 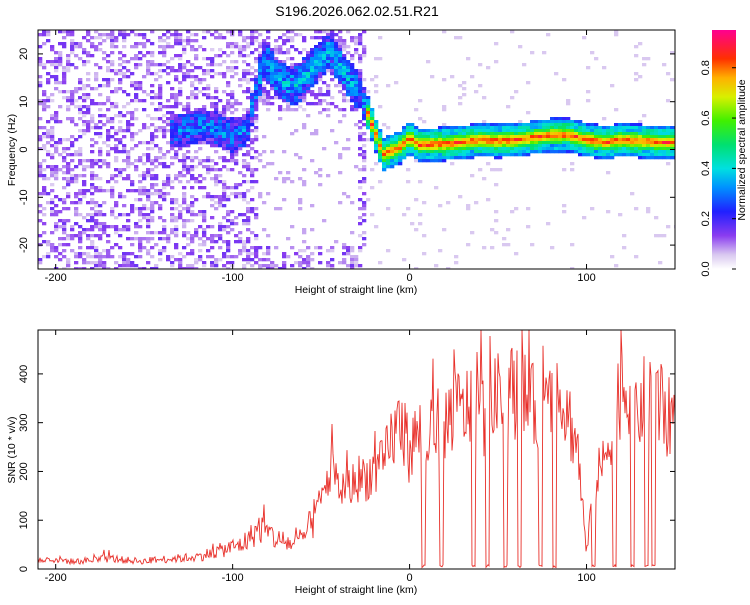 What do you see at coordinates (24, 374) in the screenshot?
I see `snr-y-tick-label: 400` at bounding box center [24, 374].